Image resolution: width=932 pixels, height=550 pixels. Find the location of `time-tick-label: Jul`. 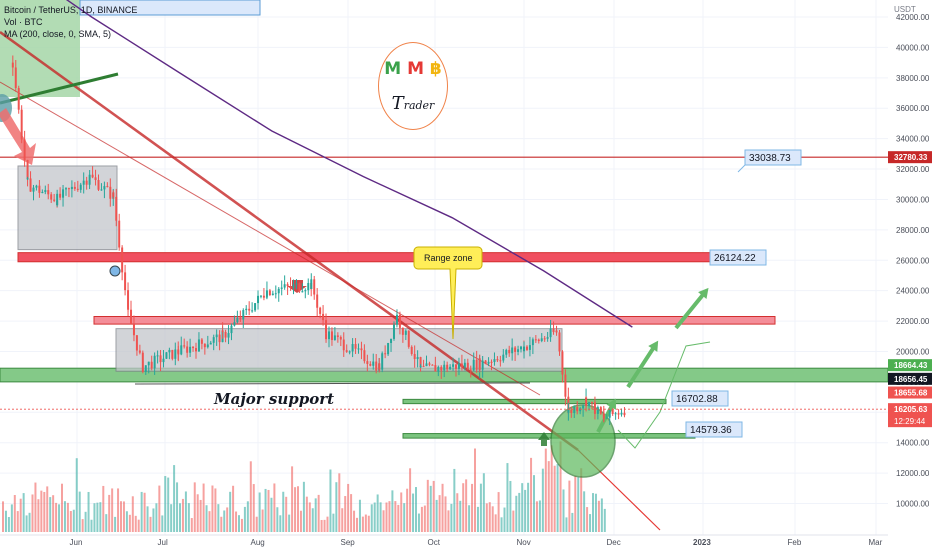

time-tick-label: Jul is located at coordinates (163, 542).